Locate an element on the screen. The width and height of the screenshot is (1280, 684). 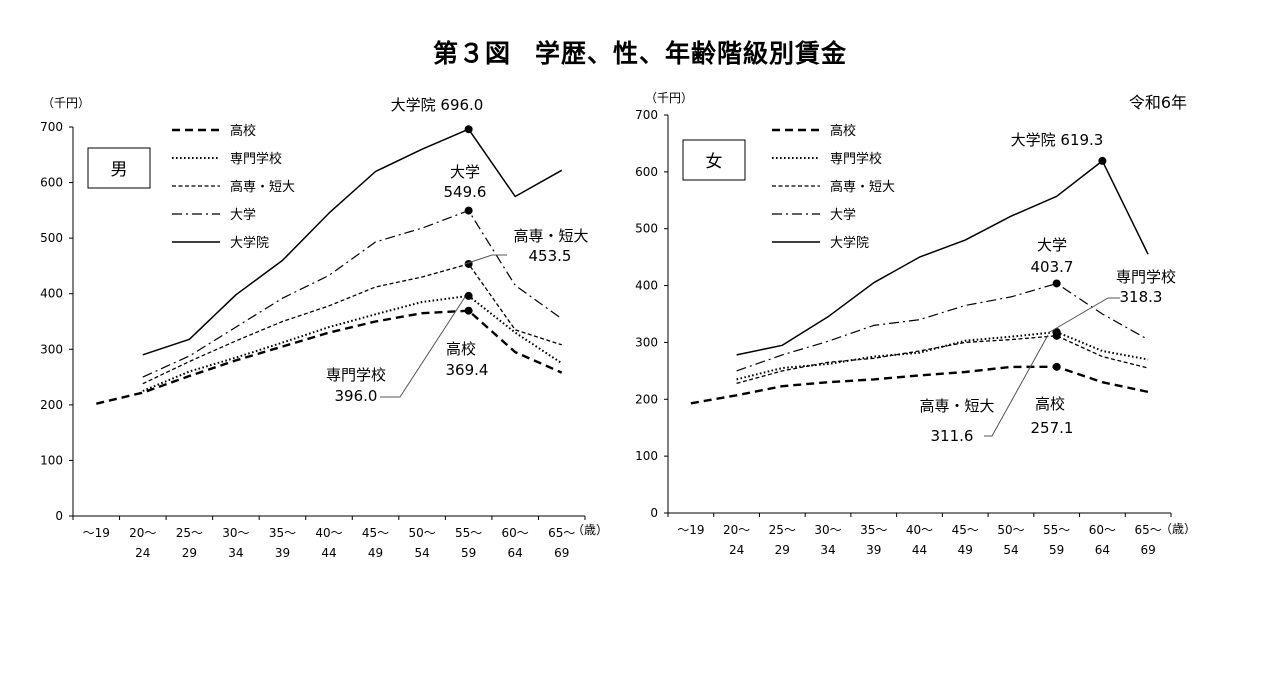
x-tick-label: 20～ is located at coordinates (736, 530).